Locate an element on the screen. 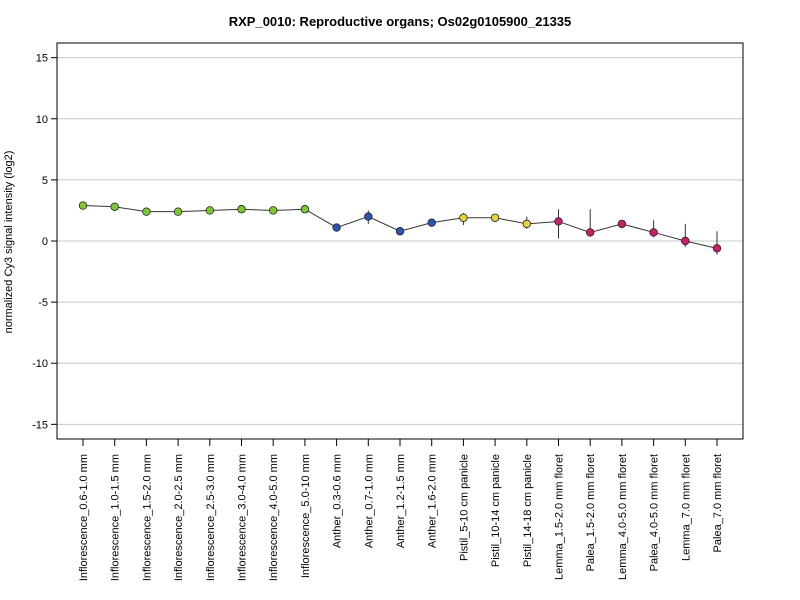  x-tick-label: Pistil_14-18 cm panicle is located at coordinates (528, 510).